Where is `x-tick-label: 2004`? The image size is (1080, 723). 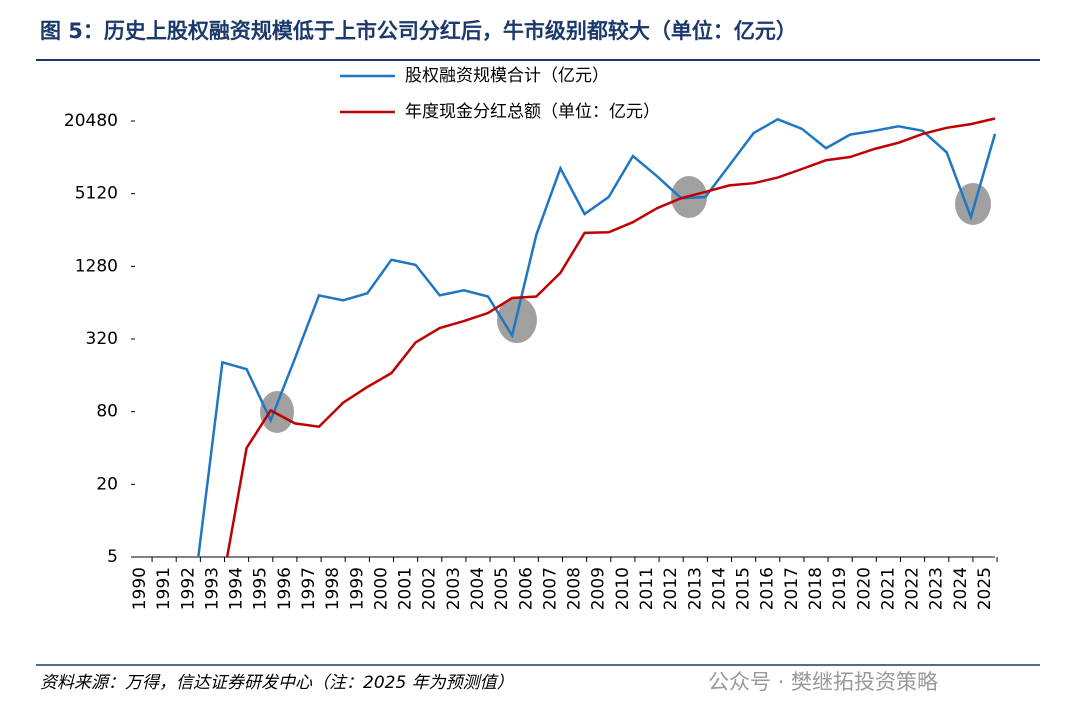
x-tick-label: 2004 is located at coordinates (478, 588).